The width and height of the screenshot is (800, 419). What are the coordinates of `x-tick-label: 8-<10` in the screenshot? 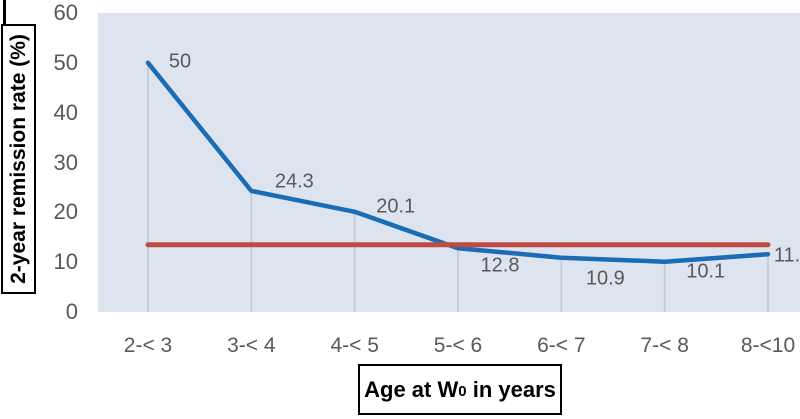 It's located at (768, 345).